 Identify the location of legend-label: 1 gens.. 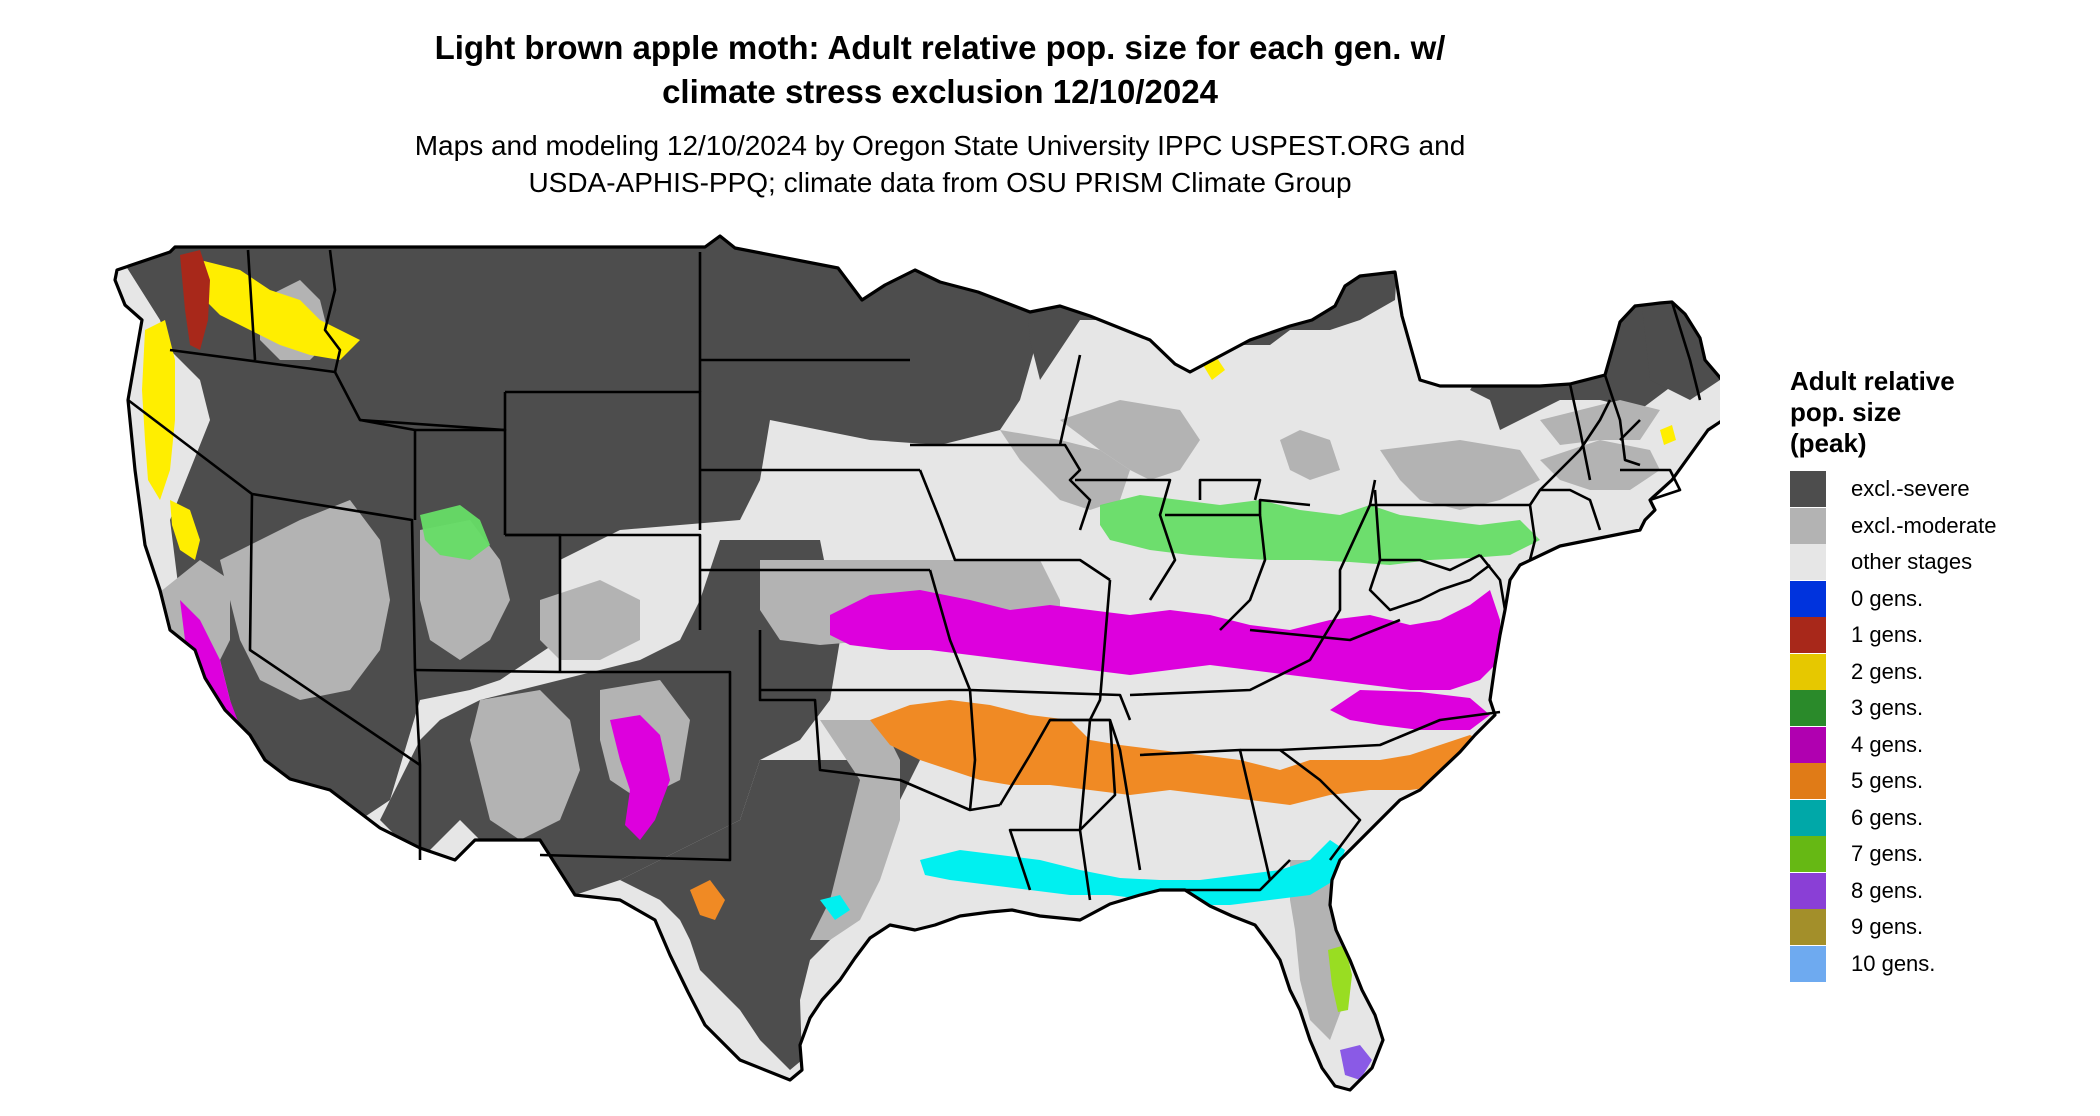
(1887, 634).